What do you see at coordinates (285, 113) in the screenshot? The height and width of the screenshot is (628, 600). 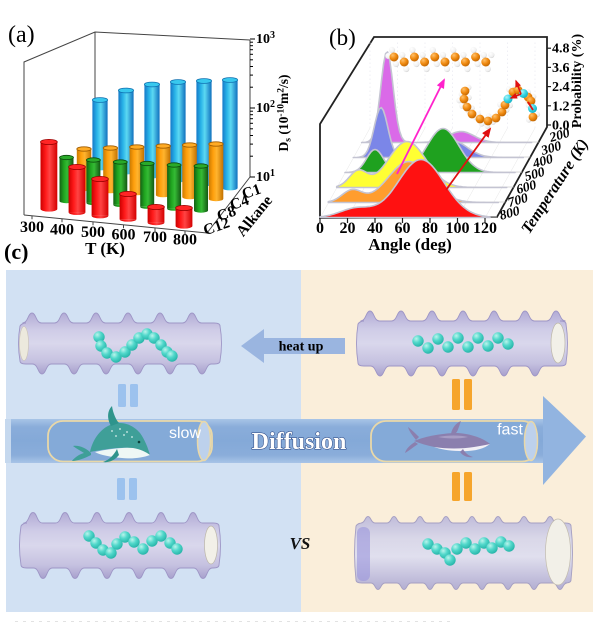 I see `svg-text: Ds (10-10m2/s)` at bounding box center [285, 113].